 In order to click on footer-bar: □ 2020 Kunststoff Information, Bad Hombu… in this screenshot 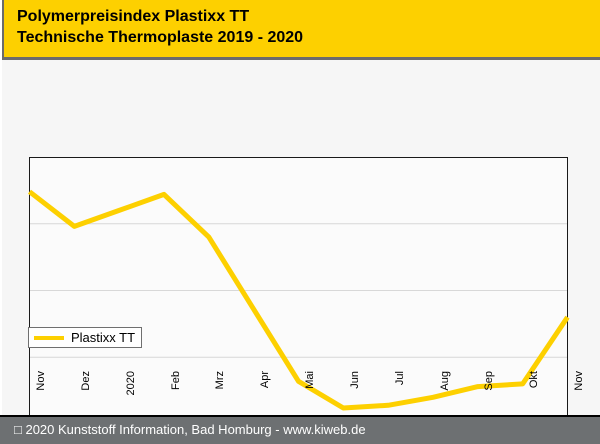, I will do `click(300, 429)`.